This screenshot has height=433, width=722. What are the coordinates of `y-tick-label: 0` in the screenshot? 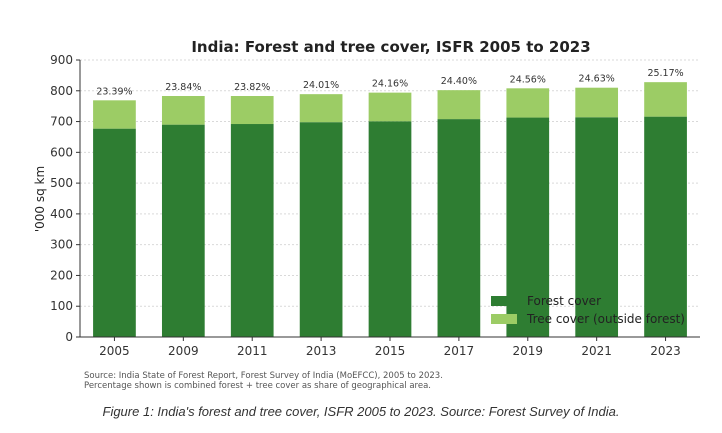 It's located at (69, 337).